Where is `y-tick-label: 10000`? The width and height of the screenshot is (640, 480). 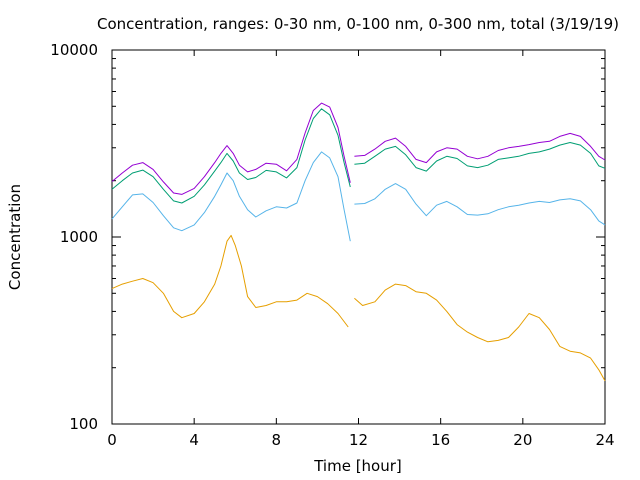
y-tick-label: 10000 is located at coordinates (74, 50).